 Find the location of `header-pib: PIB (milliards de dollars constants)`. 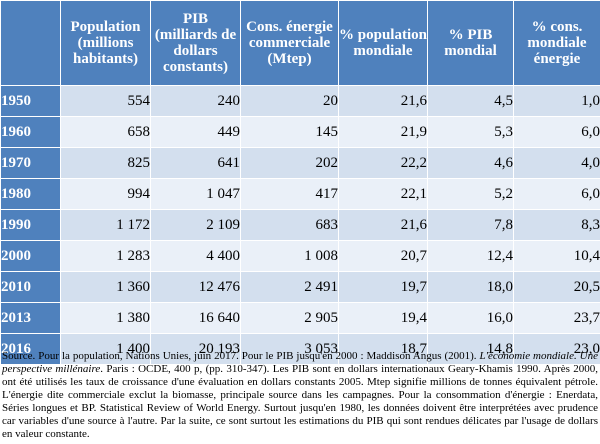

header-pib: PIB (milliards de dollars constants) is located at coordinates (195, 43).